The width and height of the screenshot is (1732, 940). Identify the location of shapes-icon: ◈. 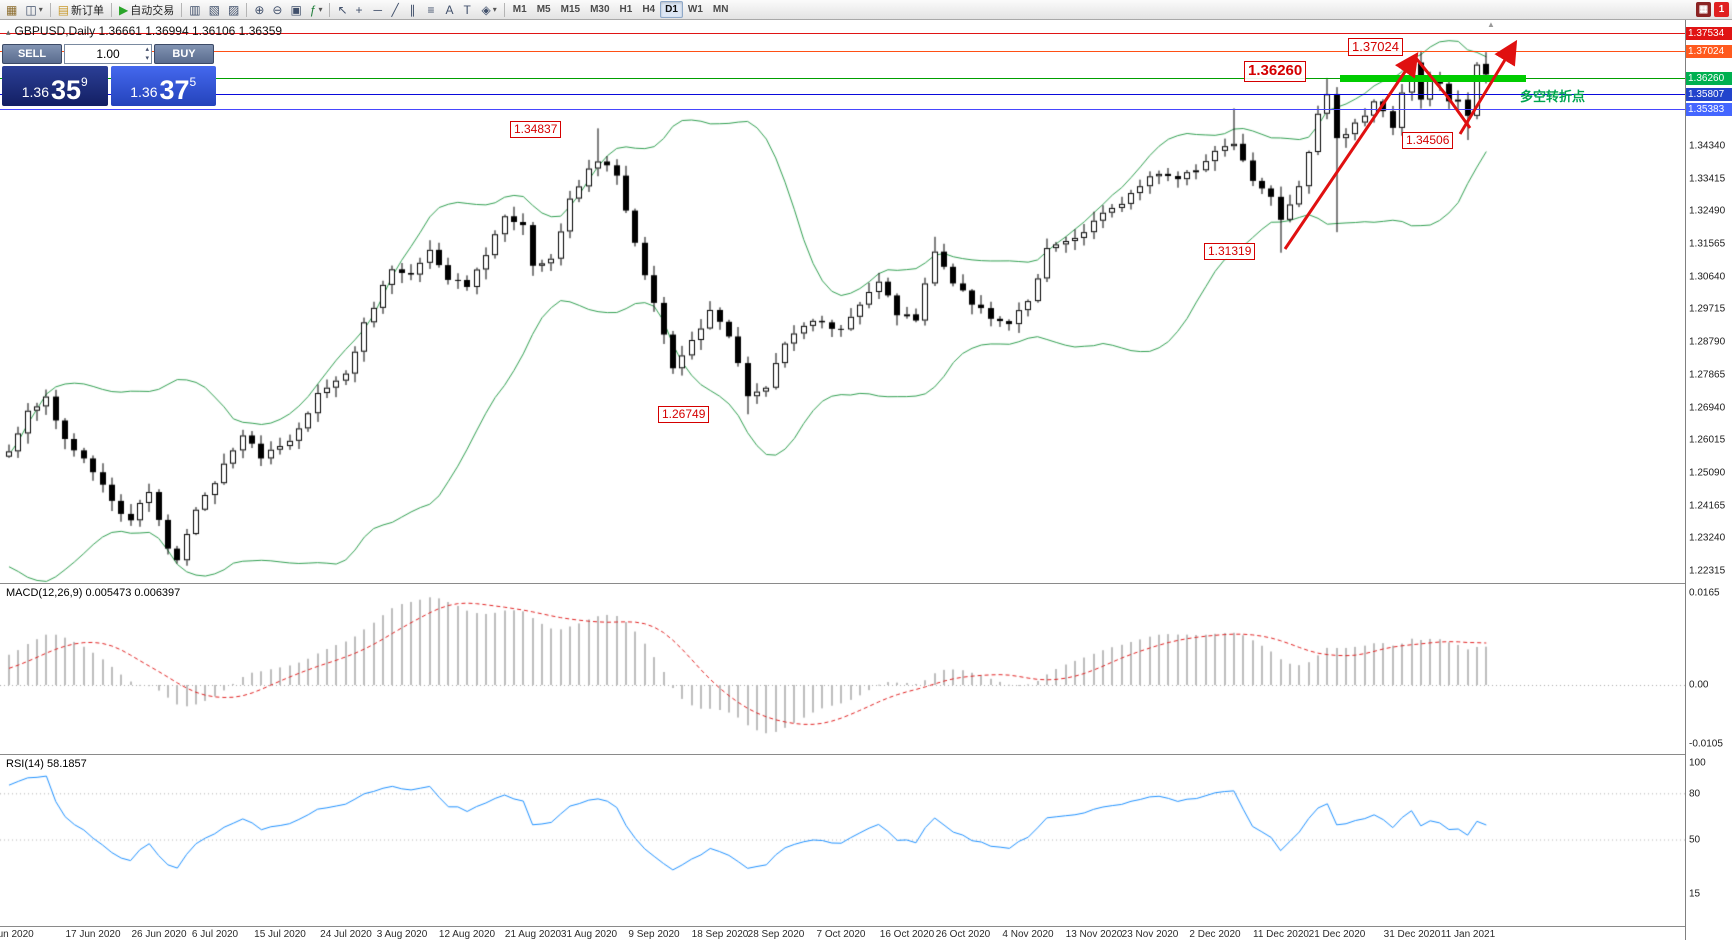
(486, 9).